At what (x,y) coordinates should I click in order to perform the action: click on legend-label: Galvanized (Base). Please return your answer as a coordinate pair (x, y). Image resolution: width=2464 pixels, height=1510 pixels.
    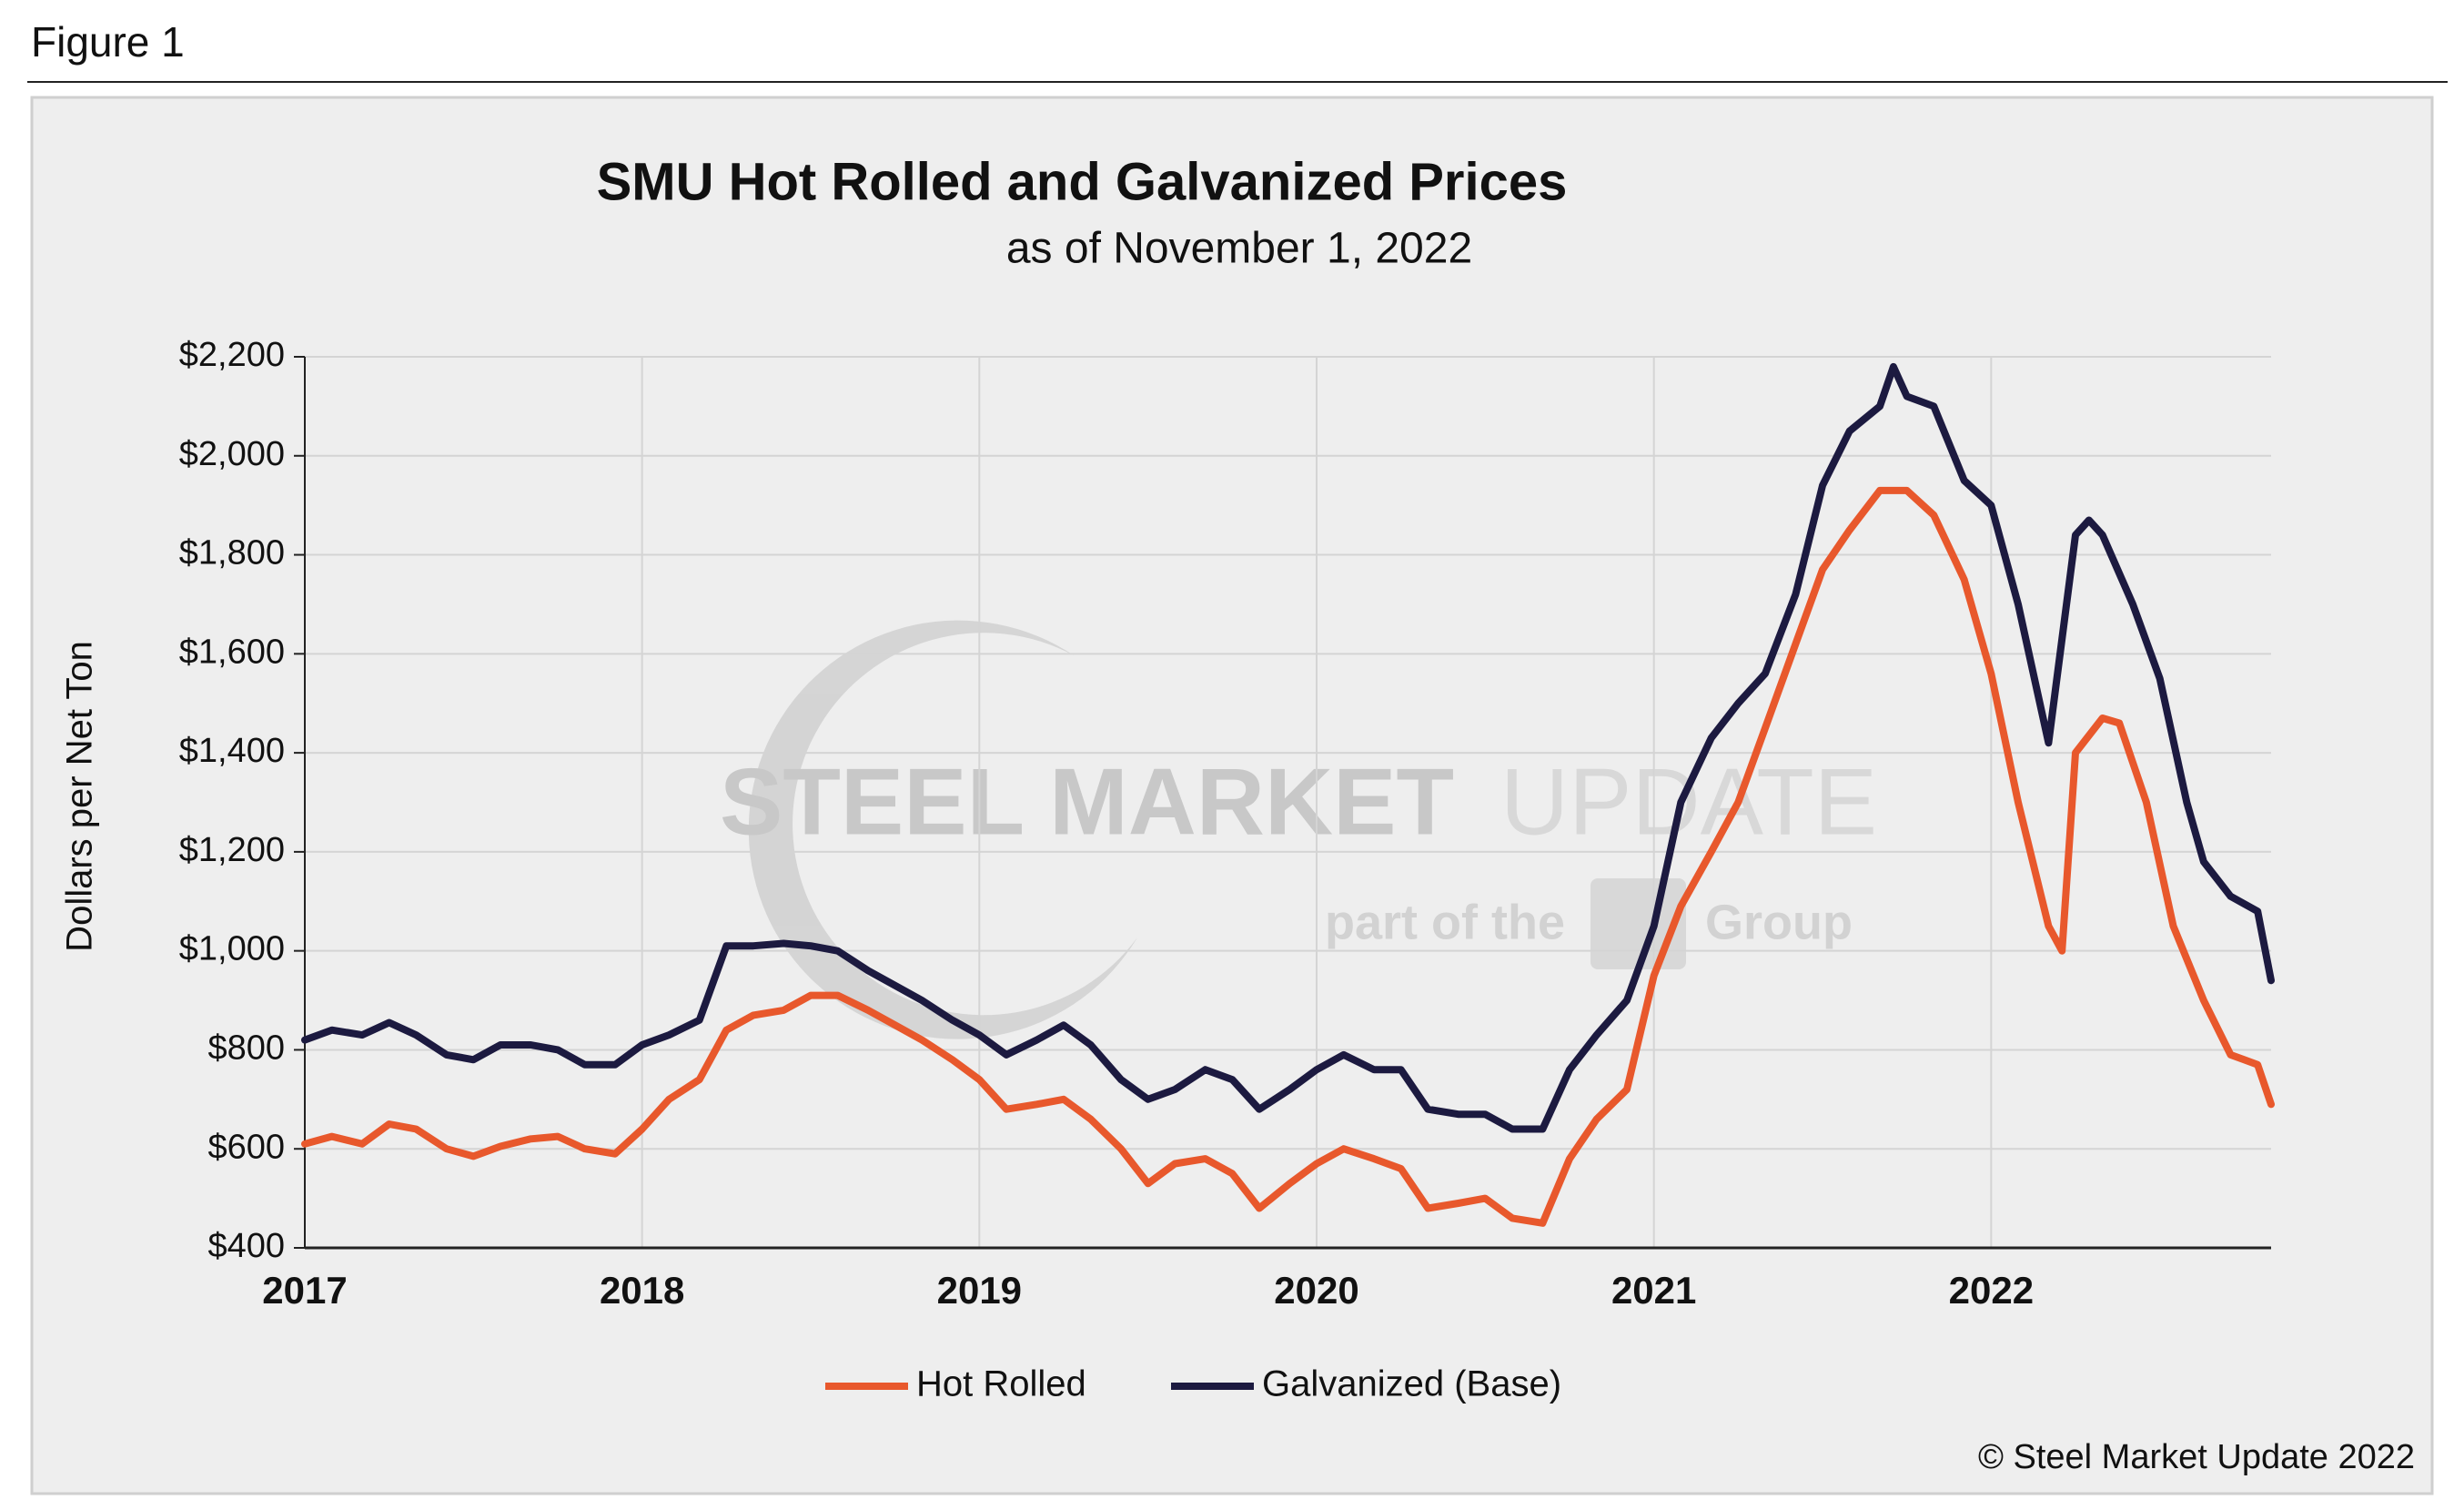
    Looking at the image, I should click on (1411, 1384).